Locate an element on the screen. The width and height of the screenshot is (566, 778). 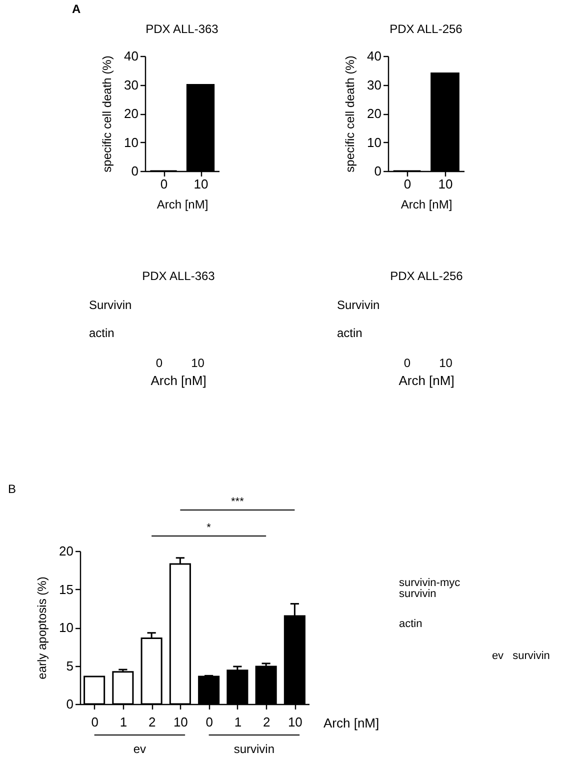
chart-title: PDX ALL-363 is located at coordinates (182, 29).